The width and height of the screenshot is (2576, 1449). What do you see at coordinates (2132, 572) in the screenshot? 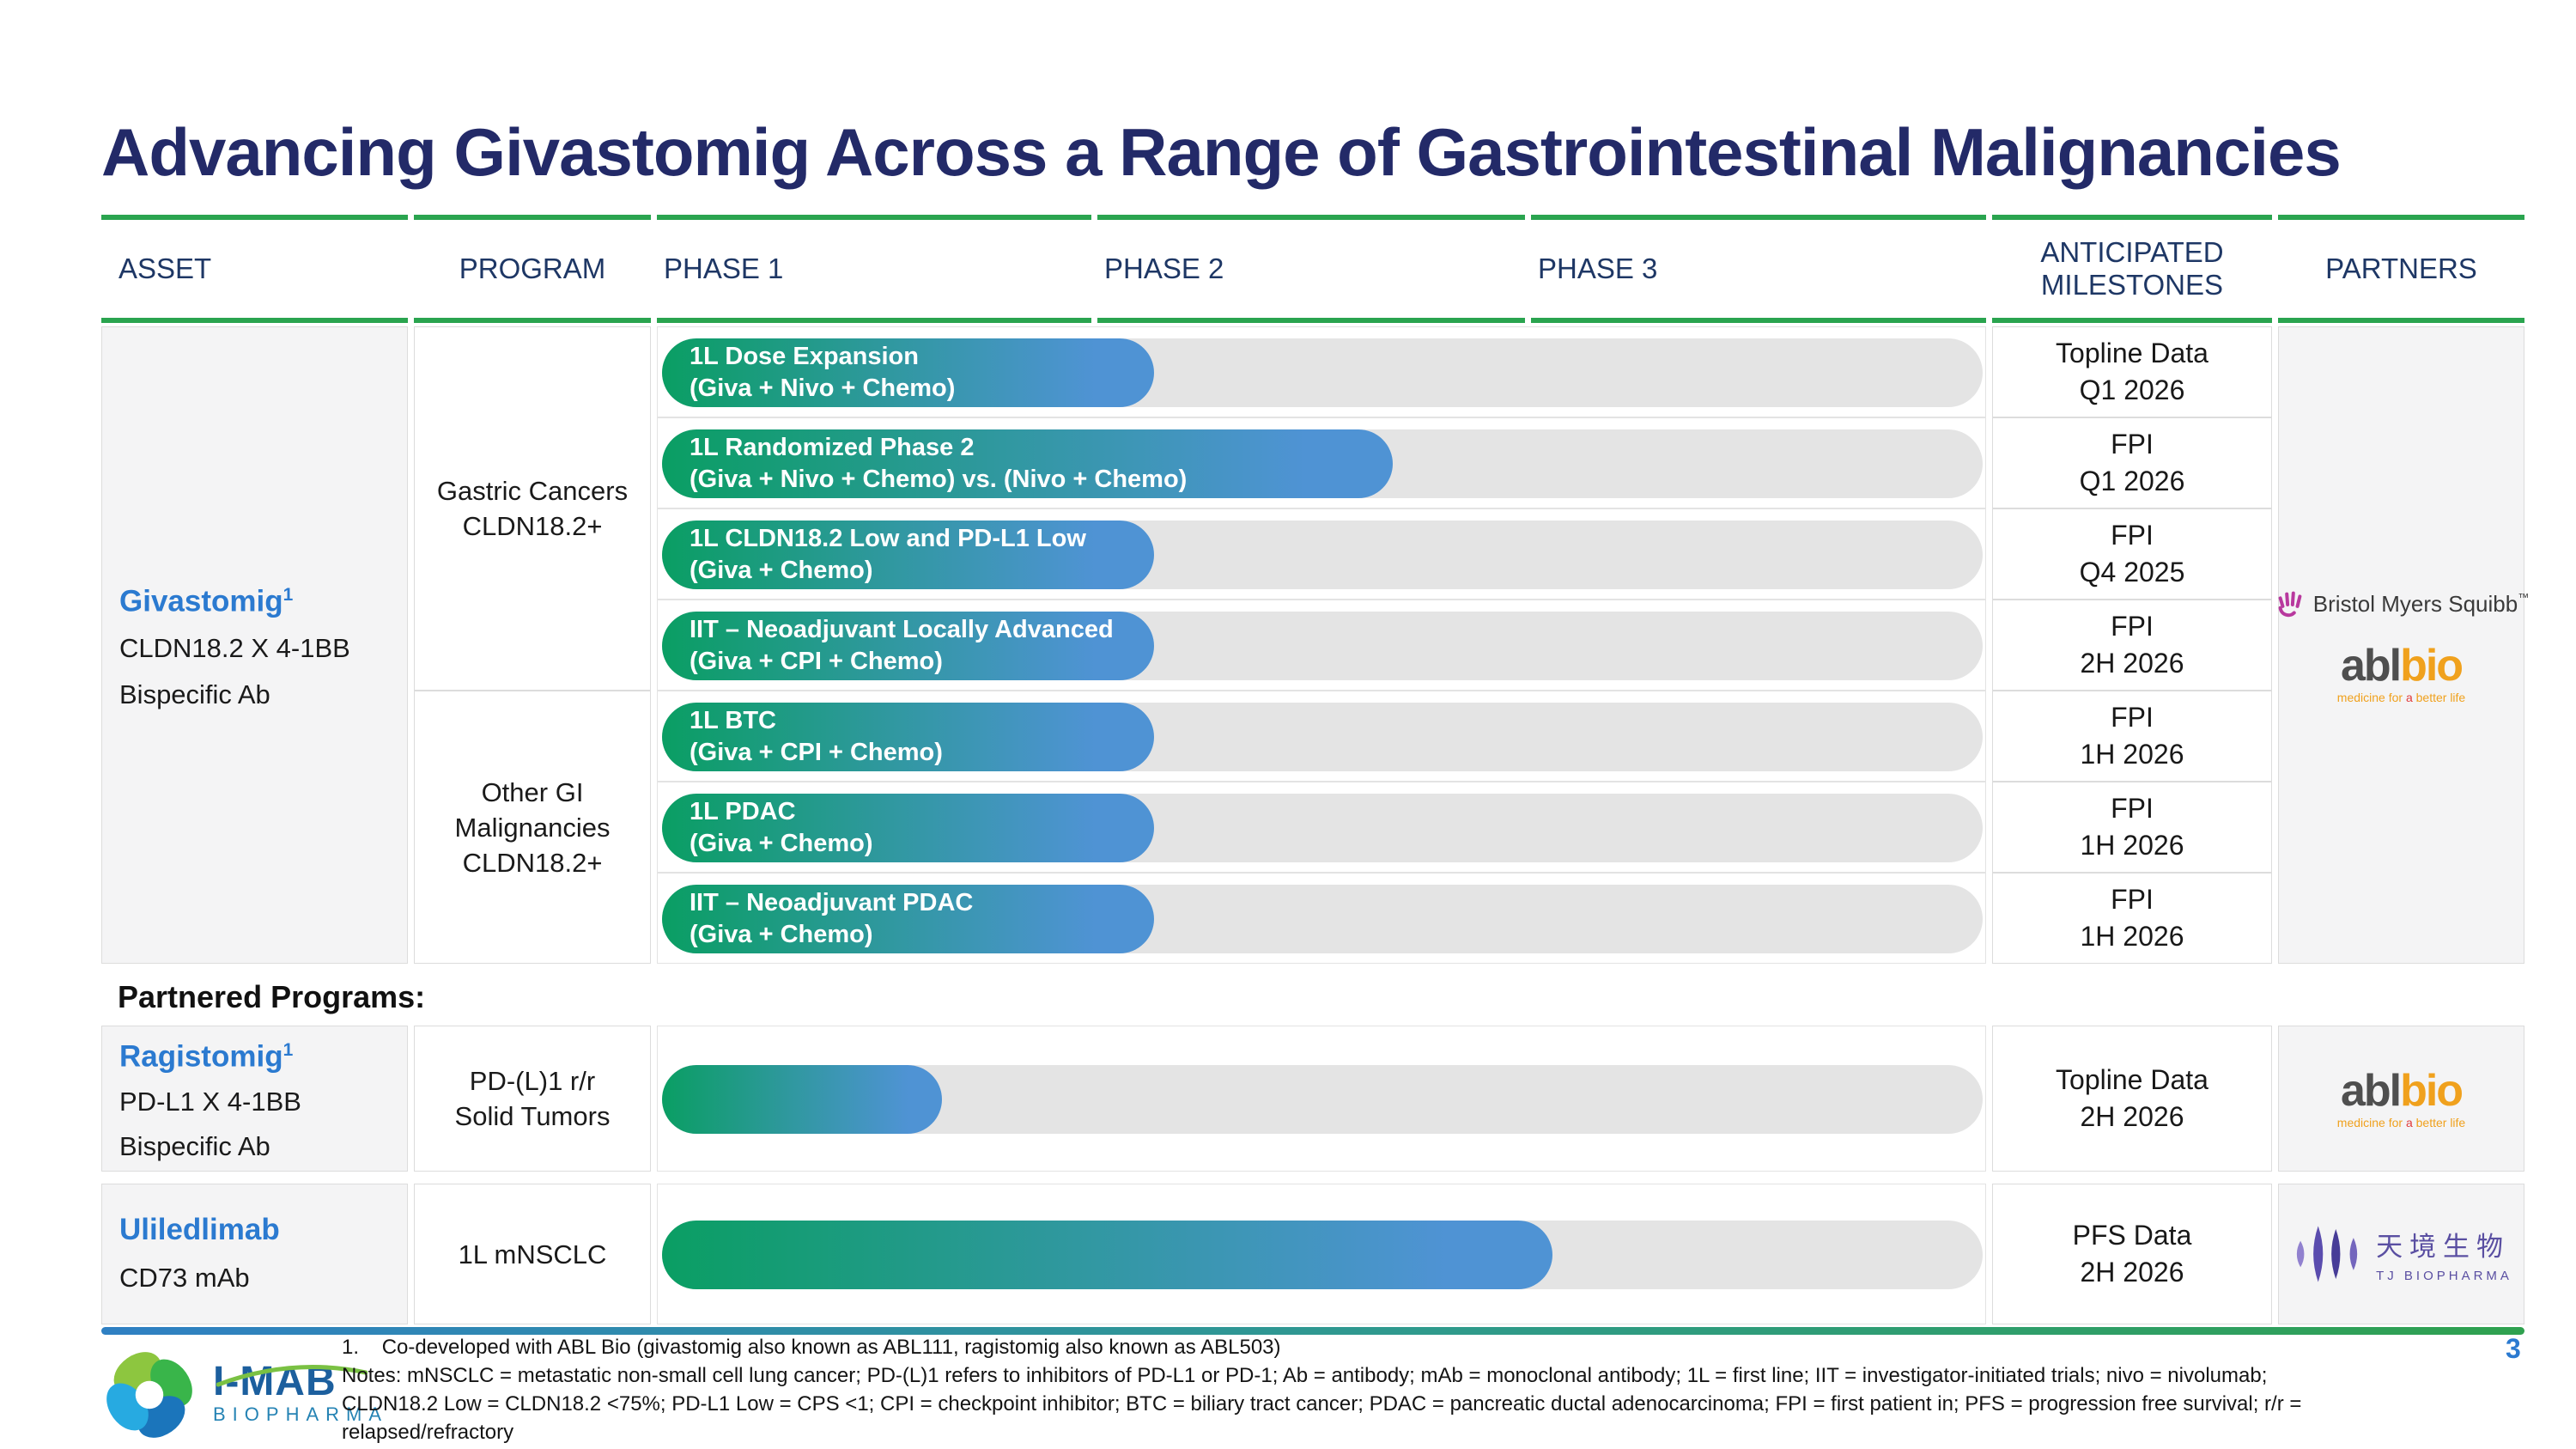
I see `milestone-timing: Q4 2025` at bounding box center [2132, 572].